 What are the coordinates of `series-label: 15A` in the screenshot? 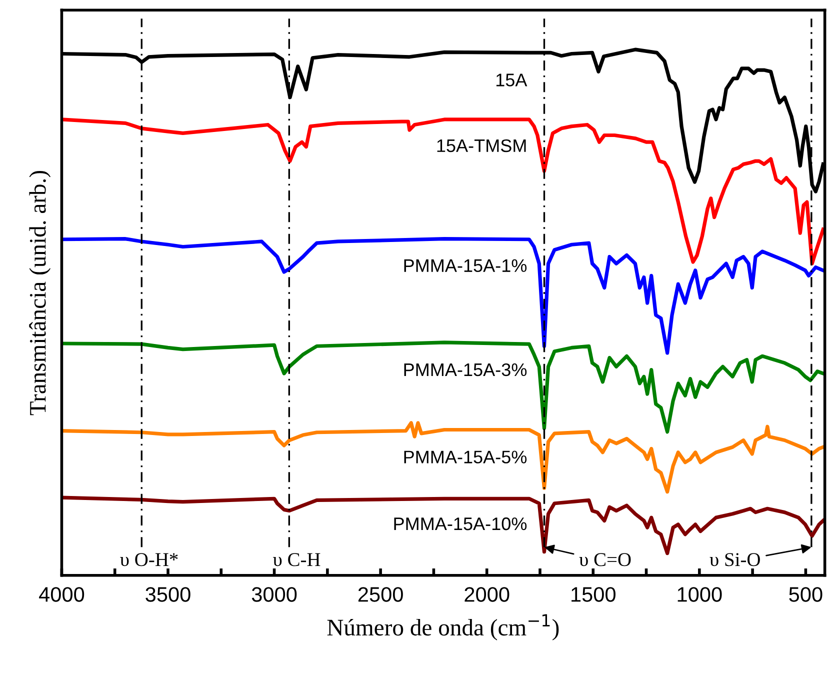 It's located at (512, 80).